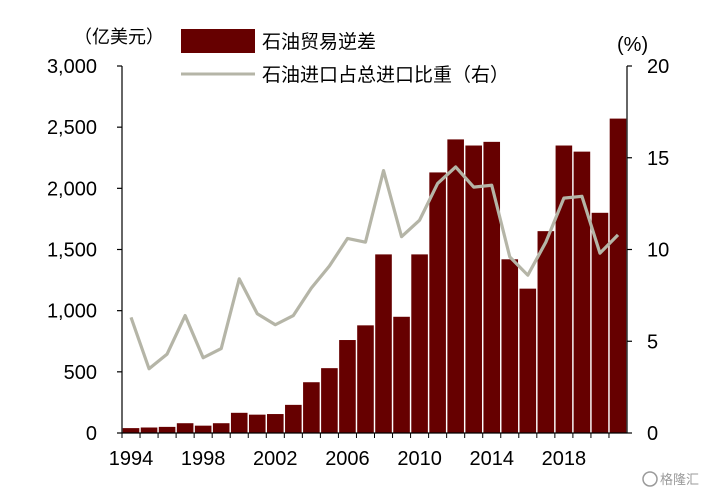 This screenshot has height=494, width=706. I want to click on left-unit-label: （亿美元）, so click(119, 37).